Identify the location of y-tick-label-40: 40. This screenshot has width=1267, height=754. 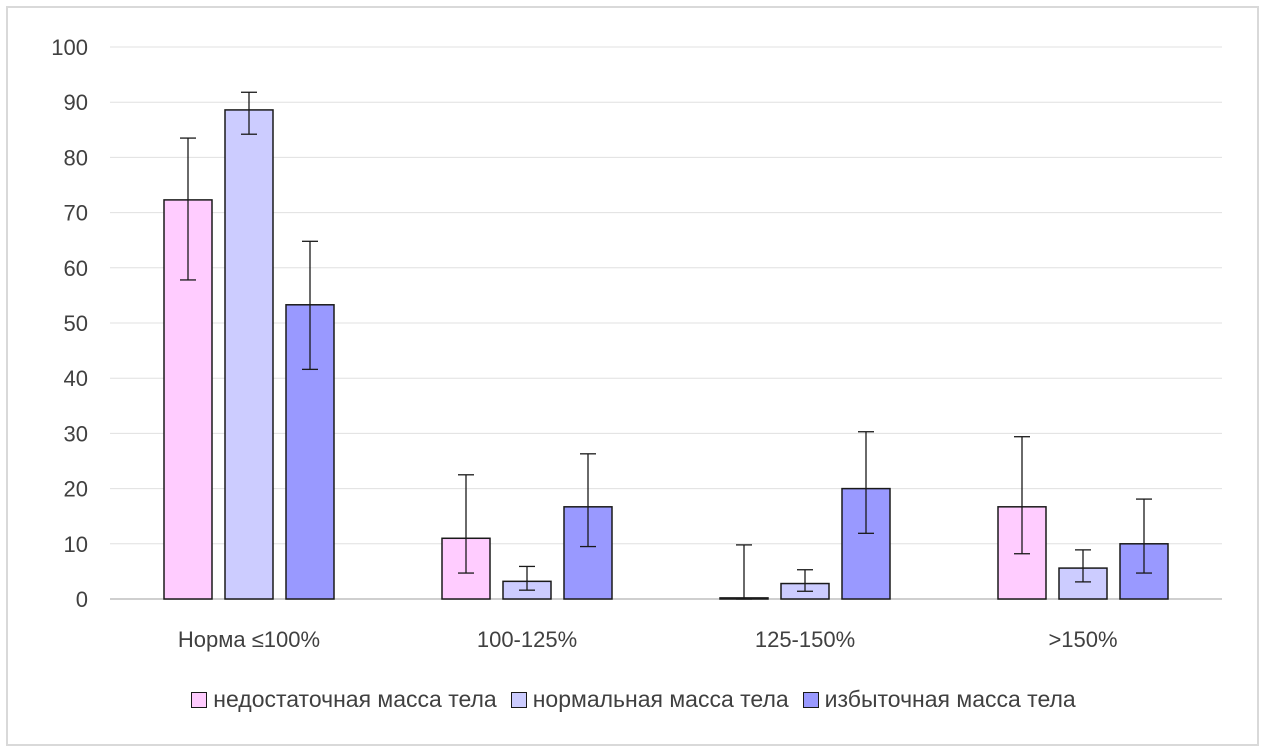
(76, 378).